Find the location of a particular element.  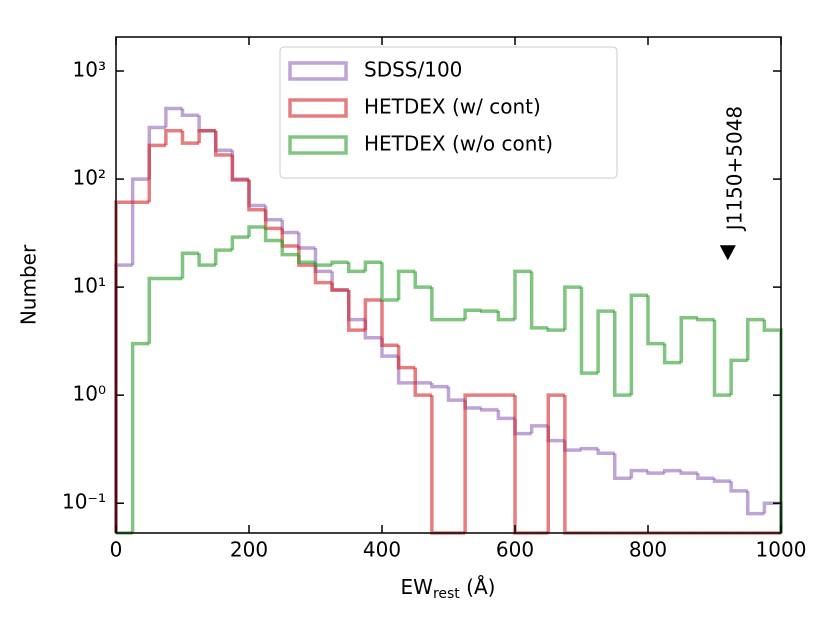

y-axis-label: Number is located at coordinates (29, 284).